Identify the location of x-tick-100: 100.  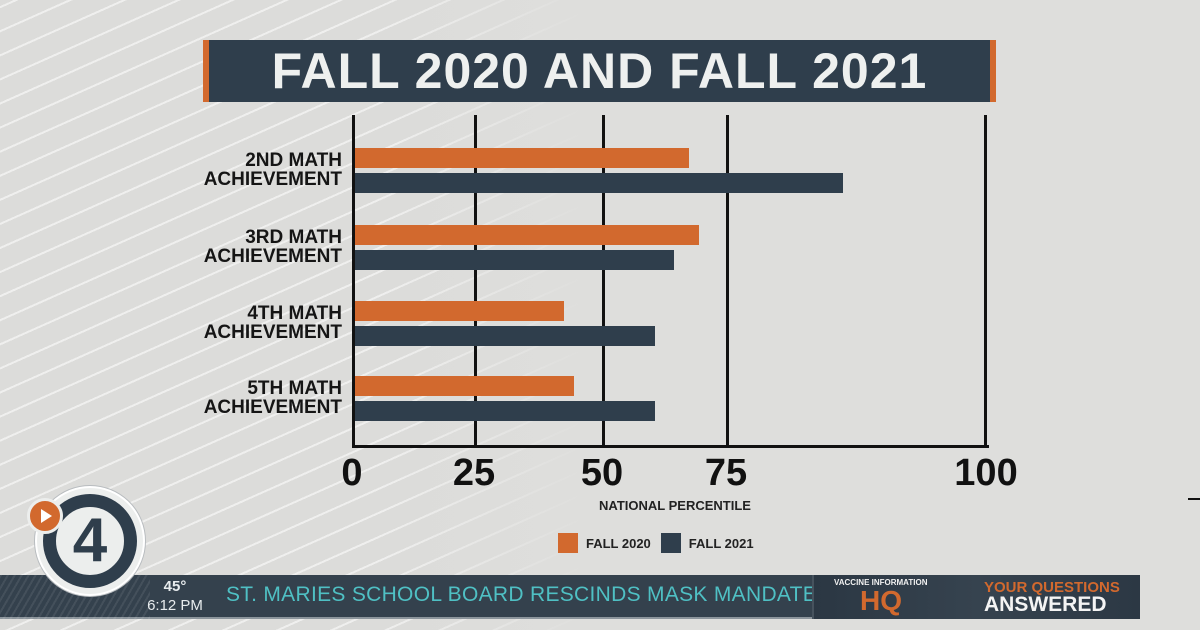
(986, 473).